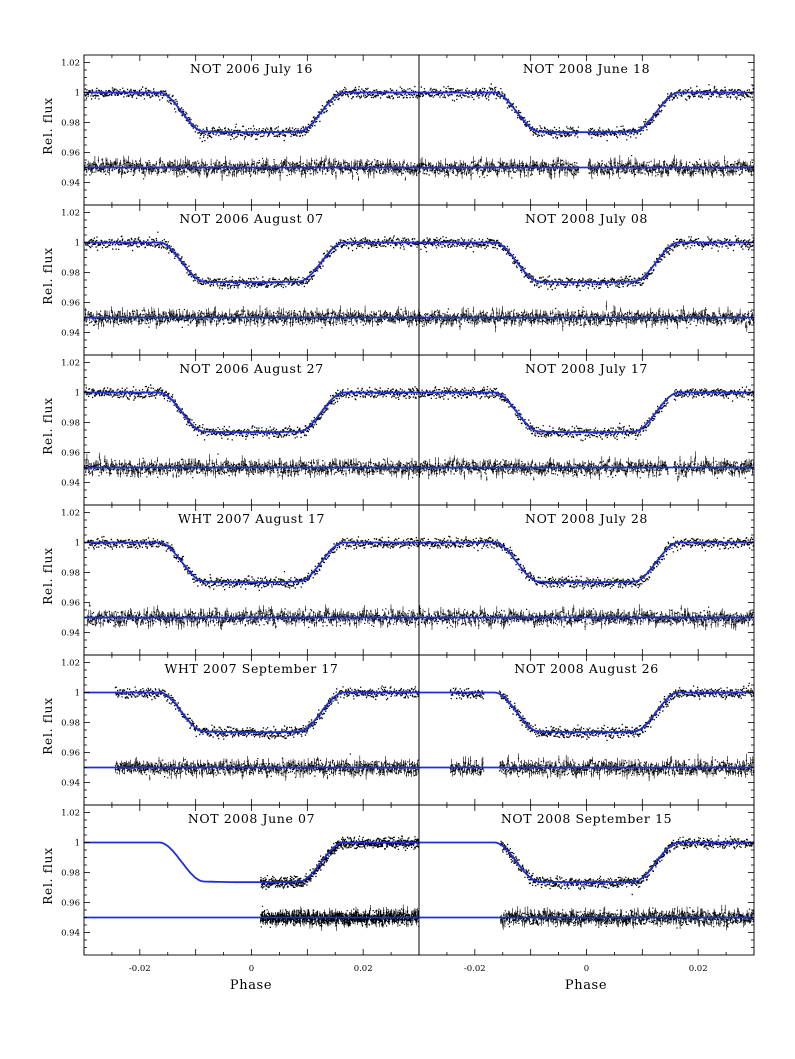  I want to click on panel-title: NOT 2008 July 08, so click(586, 218).